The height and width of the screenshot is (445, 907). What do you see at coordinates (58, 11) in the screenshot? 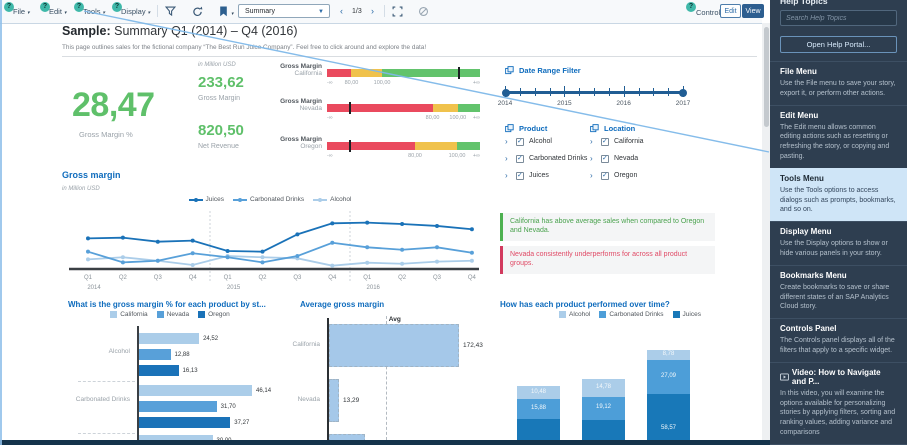
I see `menu-edit: Edit ▾` at bounding box center [58, 11].